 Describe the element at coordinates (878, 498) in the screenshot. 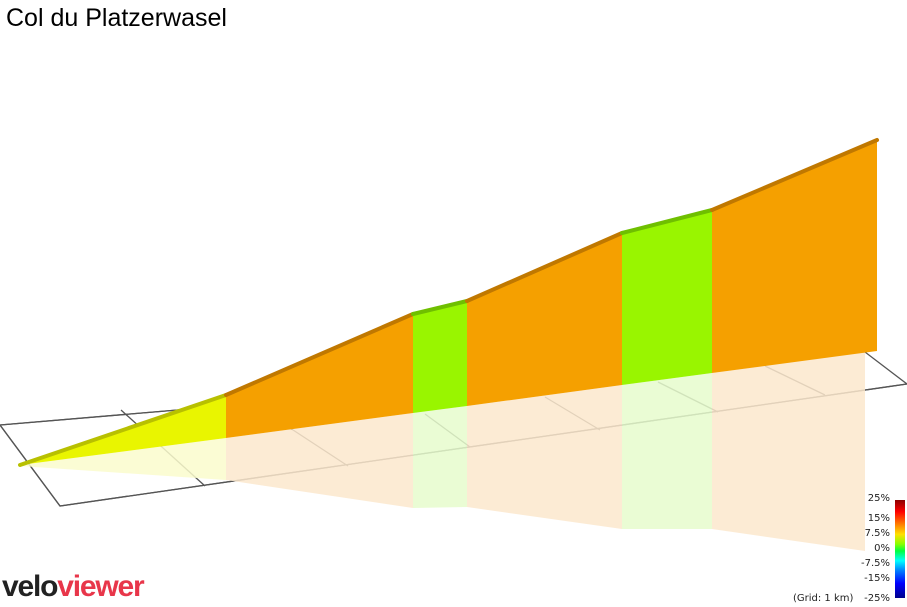

I see `legend-tick-25: 25%` at that location.